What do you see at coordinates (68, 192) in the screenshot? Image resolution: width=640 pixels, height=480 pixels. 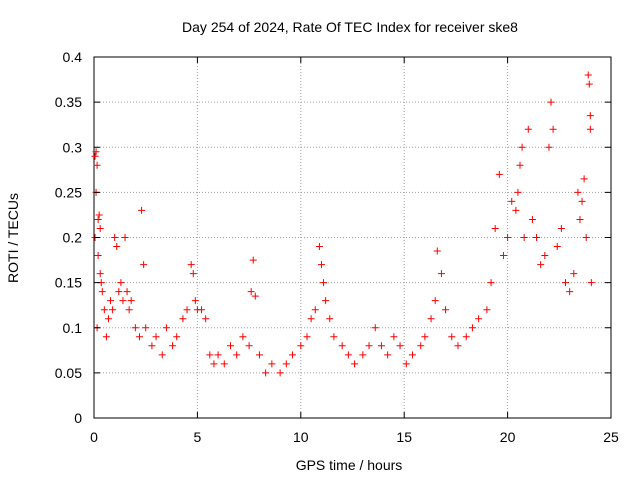 I see `y-tick-label: 0.25` at bounding box center [68, 192].